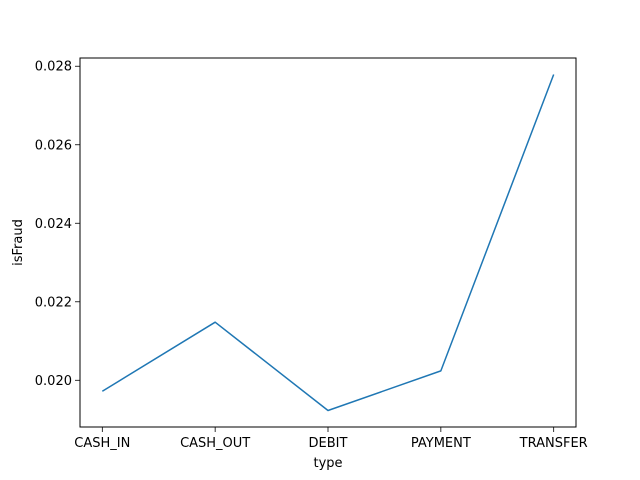 This screenshot has width=640, height=480. I want to click on y-tick-label: 0.020, so click(53, 381).